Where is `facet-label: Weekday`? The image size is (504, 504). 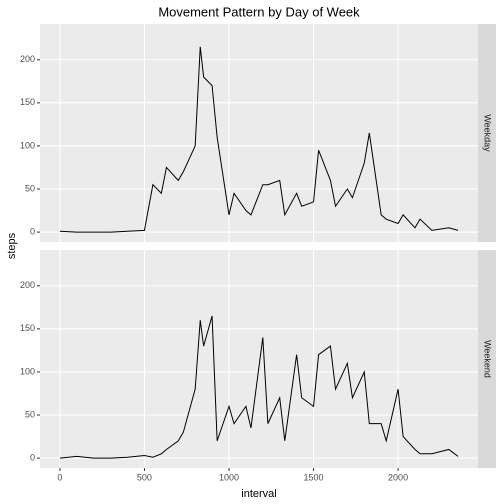 facet-label: Weekday is located at coordinates (488, 133).